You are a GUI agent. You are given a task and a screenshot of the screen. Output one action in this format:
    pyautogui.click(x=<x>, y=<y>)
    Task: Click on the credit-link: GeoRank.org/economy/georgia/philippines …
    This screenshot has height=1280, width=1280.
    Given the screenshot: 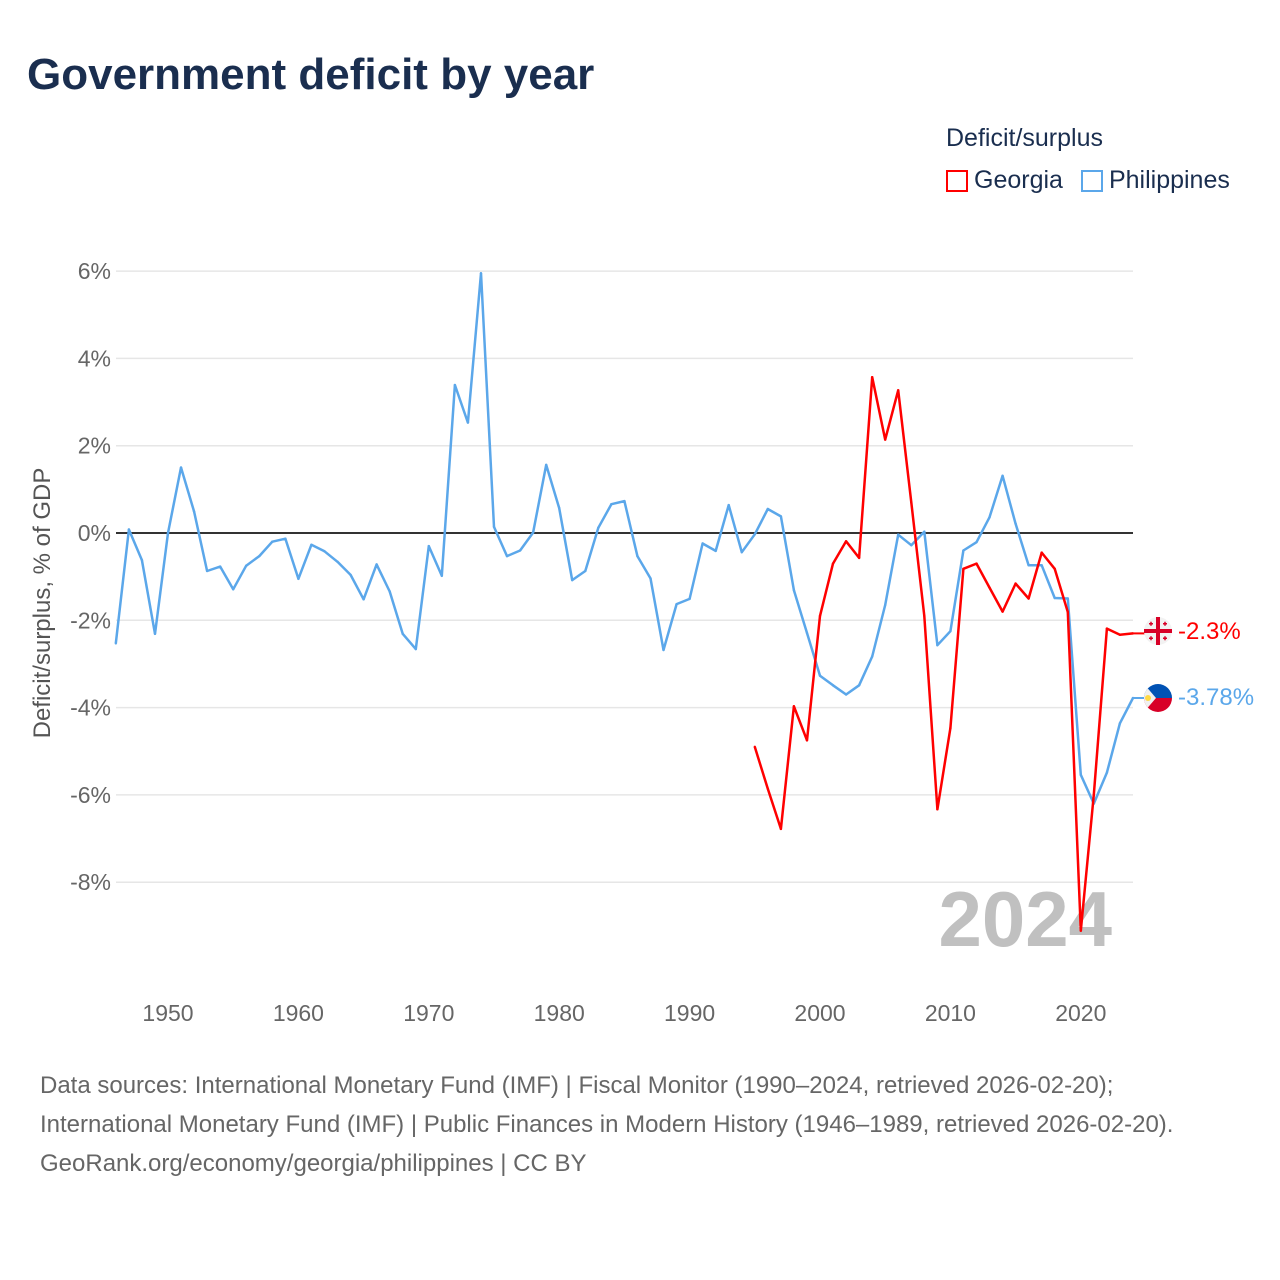 What is the action you would take?
    pyautogui.click(x=313, y=1163)
    